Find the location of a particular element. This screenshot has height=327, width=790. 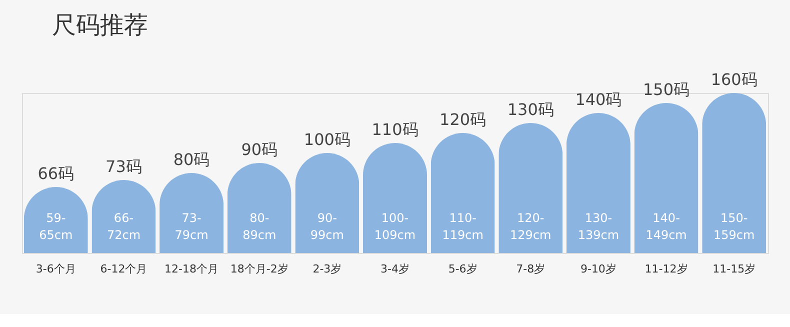

annotation: 80-89cm is located at coordinates (259, 226).